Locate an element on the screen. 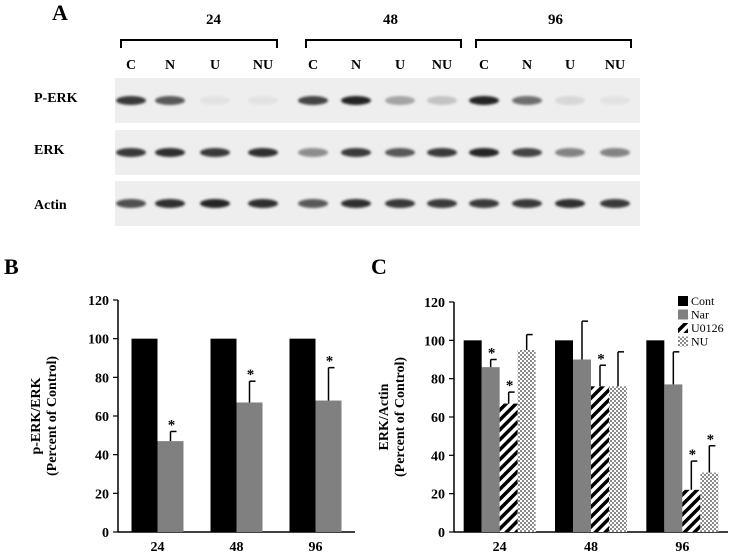 This screenshot has width=733, height=557. y-axis-label: p-ERK/ERK is located at coordinates (36, 415).